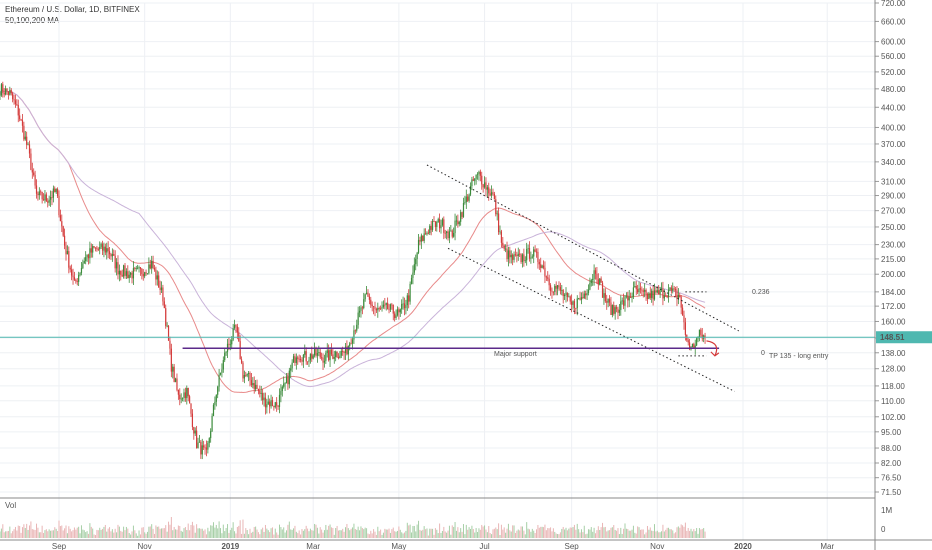  I want to click on time-axis: Sep Nov 2019 Mar May Jul Sep Nov 2020 Mar, so click(443, 546).